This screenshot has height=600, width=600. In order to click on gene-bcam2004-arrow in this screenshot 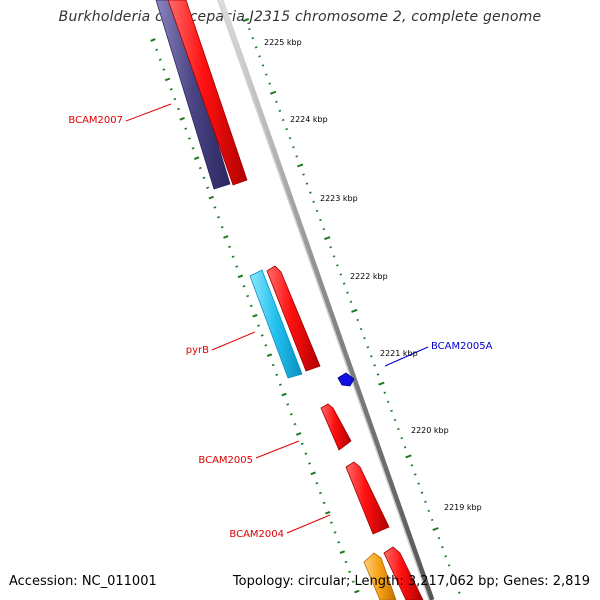, I will do `click(367, 498)`.